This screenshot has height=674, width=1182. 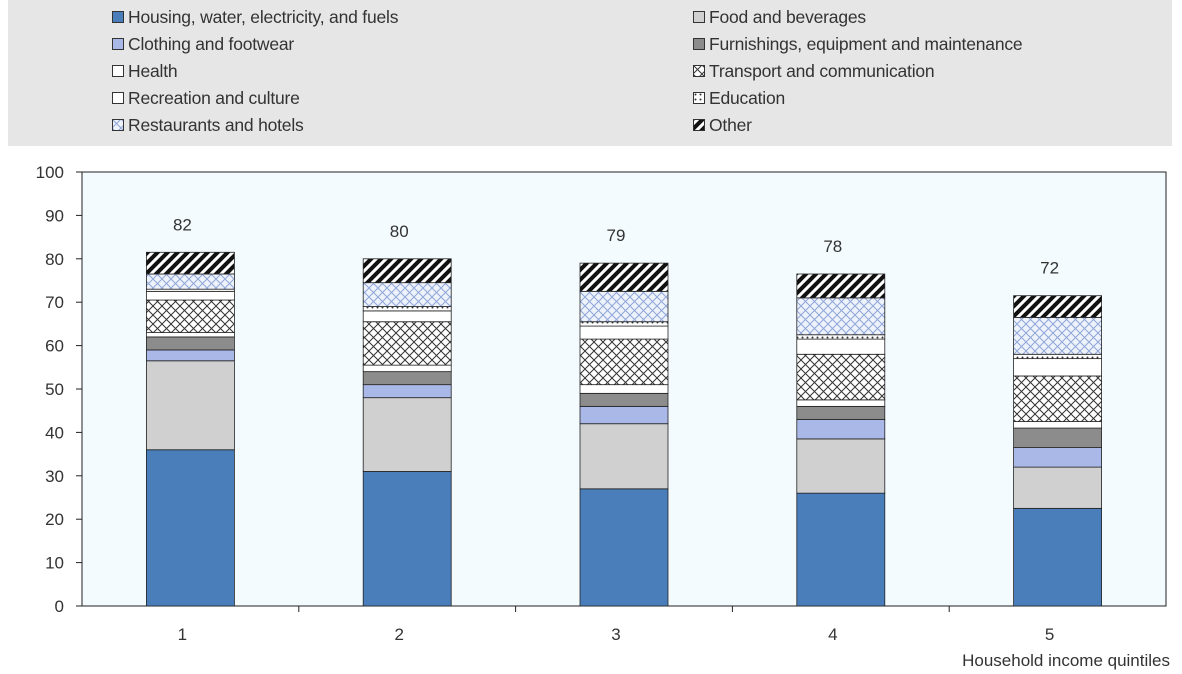 I want to click on legend-label: Other, so click(x=730, y=124).